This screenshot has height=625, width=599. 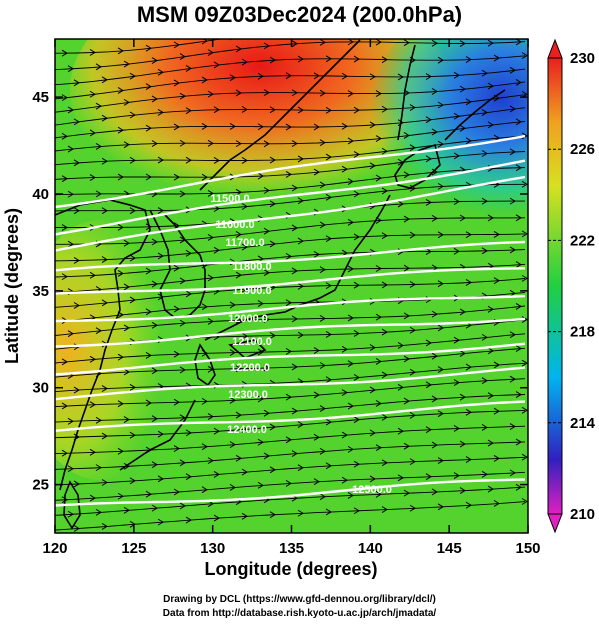 What do you see at coordinates (291, 548) in the screenshot?
I see `x-tick-label: 135` at bounding box center [291, 548].